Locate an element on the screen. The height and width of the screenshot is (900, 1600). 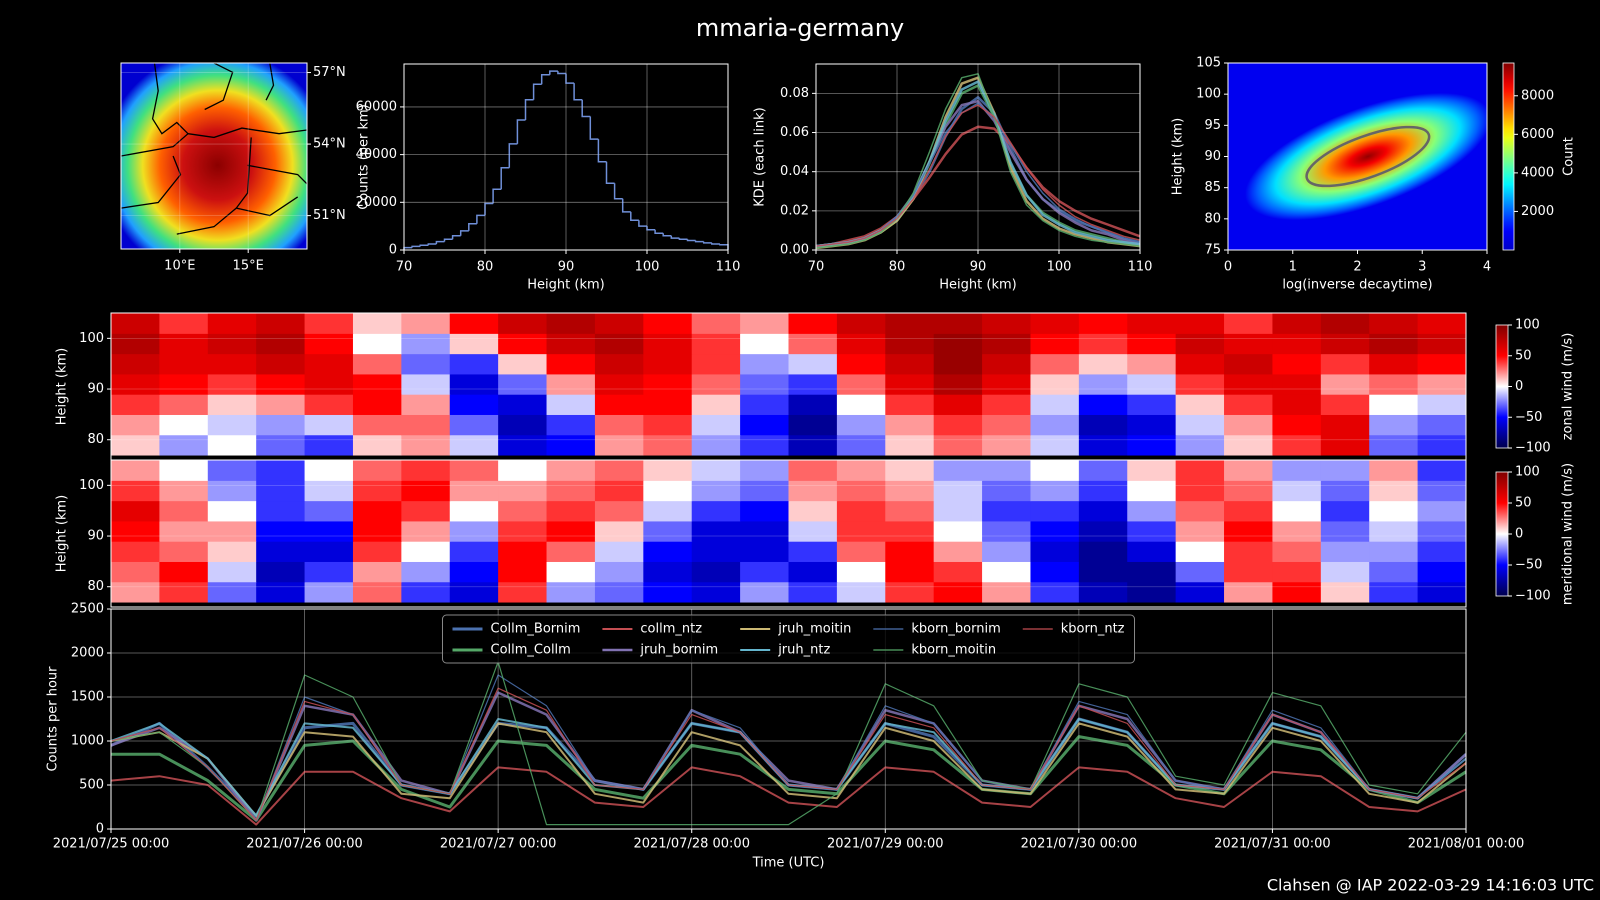
colorbar-tick-label: −100 is located at coordinates (1533, 596).